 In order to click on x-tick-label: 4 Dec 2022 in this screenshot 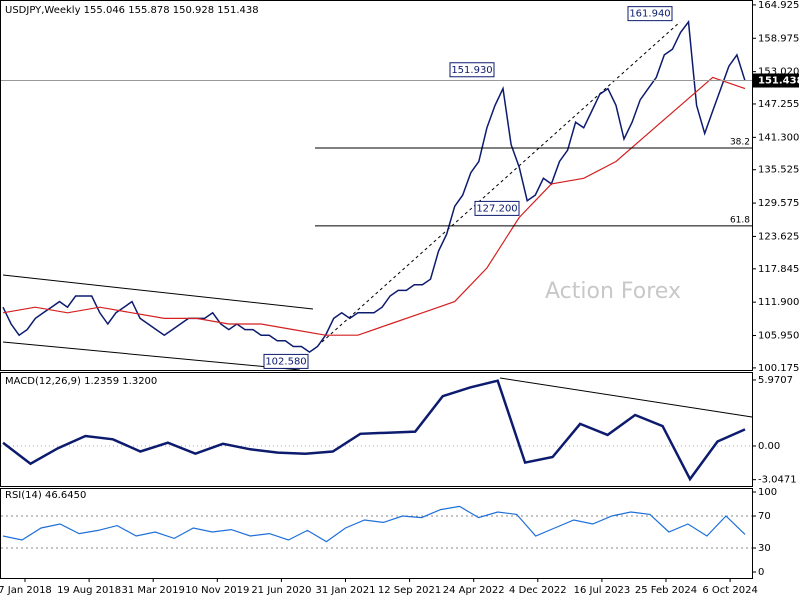, I will do `click(538, 590)`.